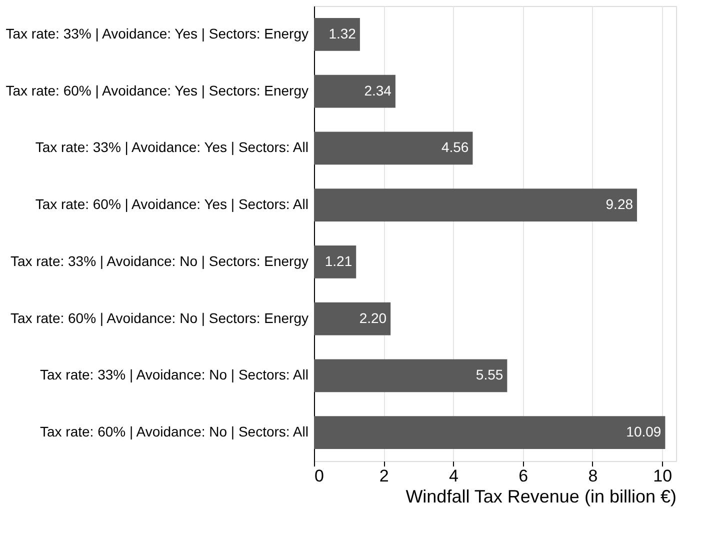  I want to click on data-label: 1.32, so click(342, 33).